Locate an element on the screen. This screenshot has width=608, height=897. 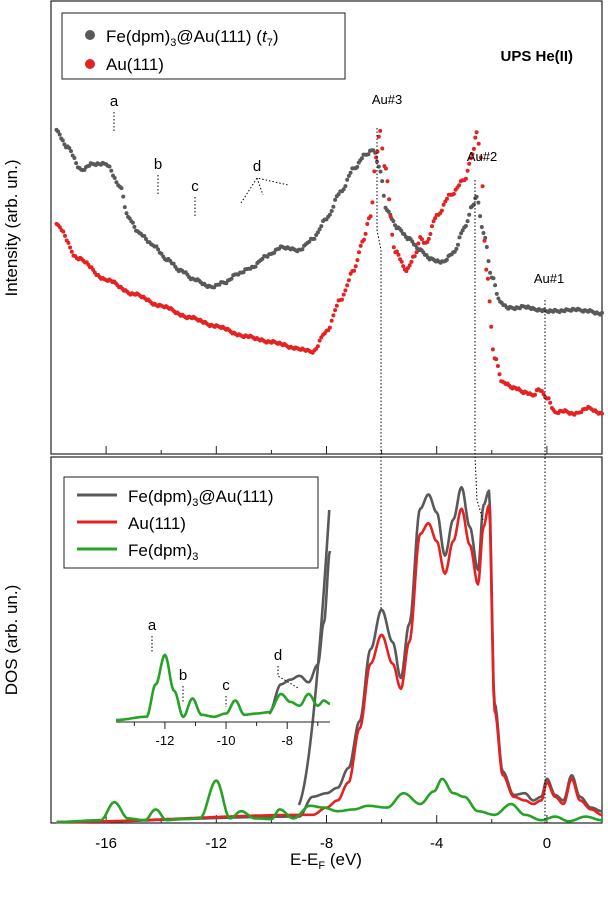
annot-a: a is located at coordinates (114, 101).